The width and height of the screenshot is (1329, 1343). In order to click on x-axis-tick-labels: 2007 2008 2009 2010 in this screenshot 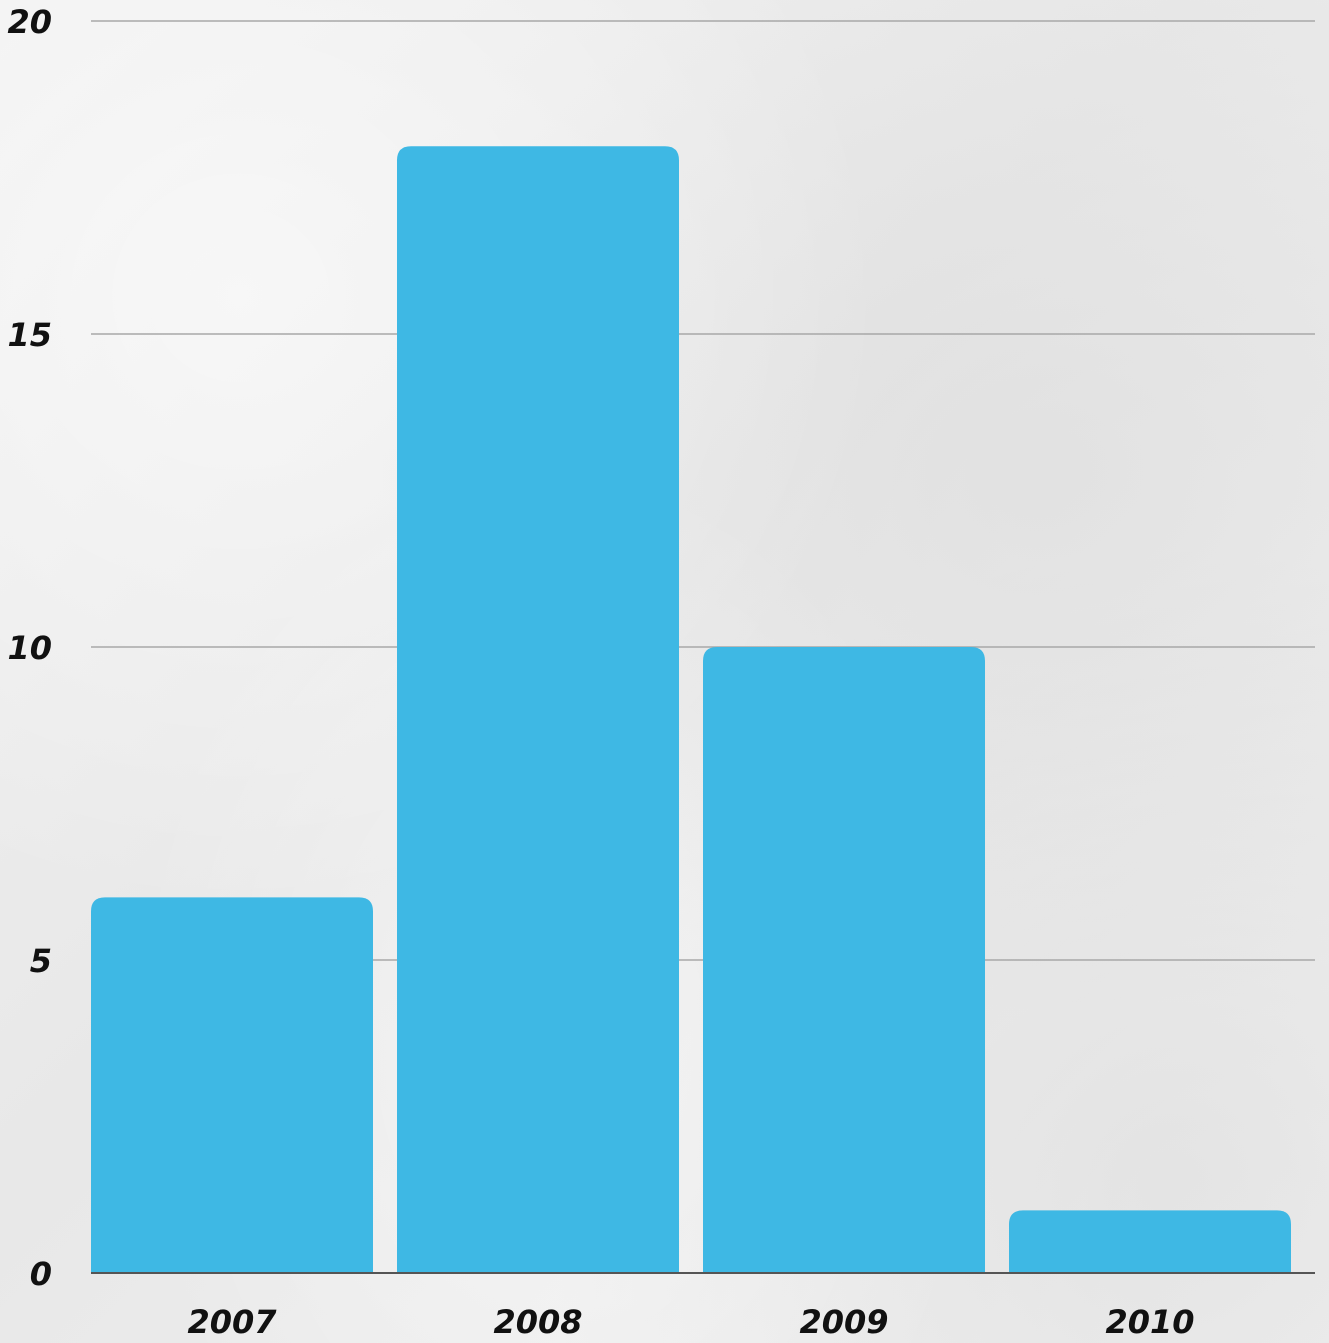, I will do `click(690, 1322)`.